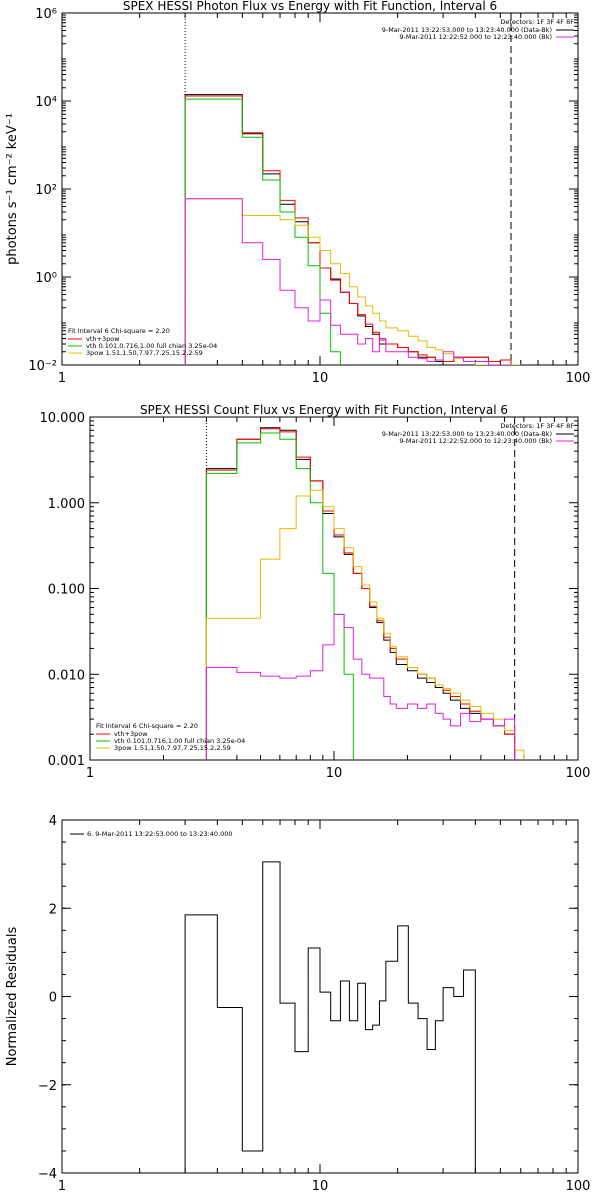 The width and height of the screenshot is (600, 1200). I want to click on y-tick-label: 10⁰, so click(46, 278).